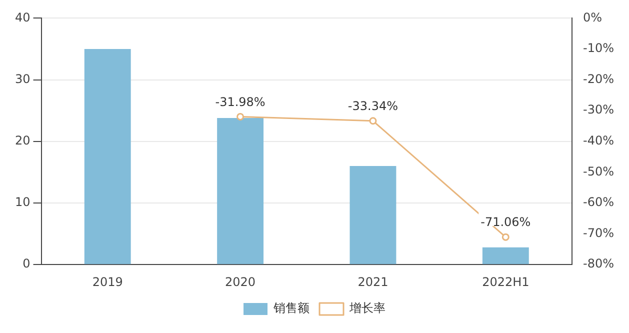  I want to click on y2-tick-label: -50%, so click(598, 171).